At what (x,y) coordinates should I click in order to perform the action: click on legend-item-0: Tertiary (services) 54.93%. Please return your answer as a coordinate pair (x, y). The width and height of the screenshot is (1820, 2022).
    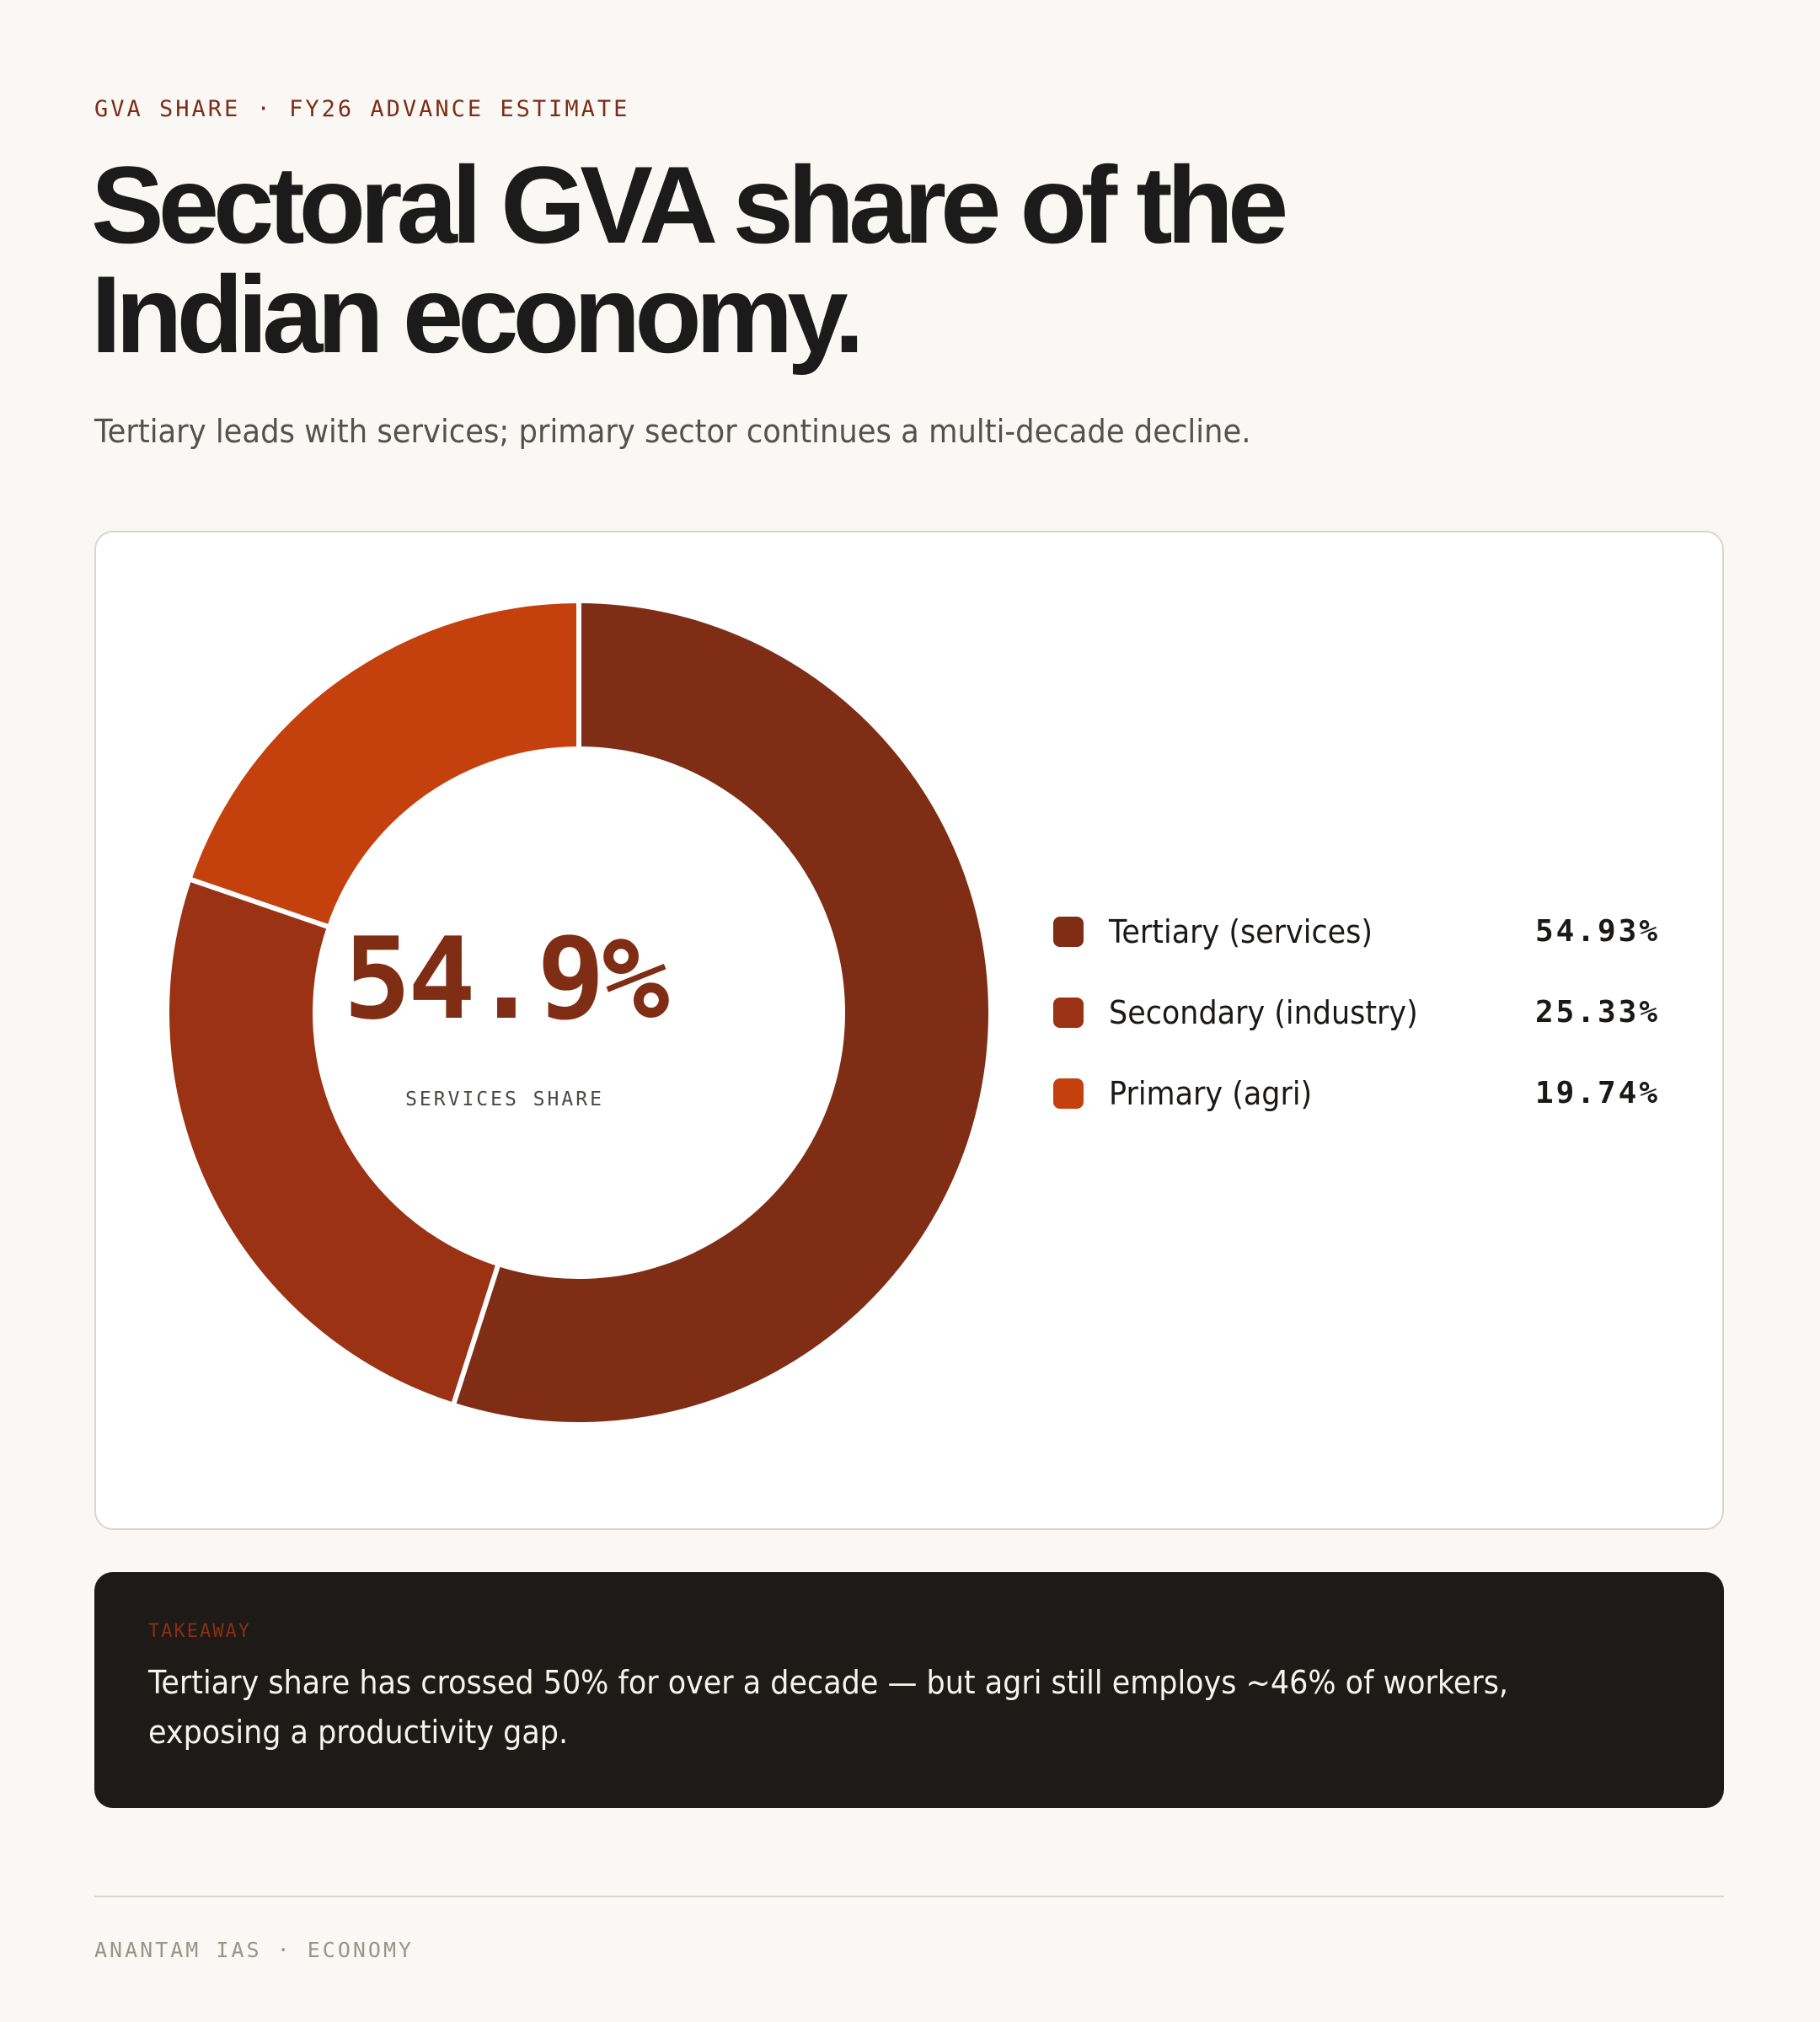
    Looking at the image, I should click on (1356, 941).